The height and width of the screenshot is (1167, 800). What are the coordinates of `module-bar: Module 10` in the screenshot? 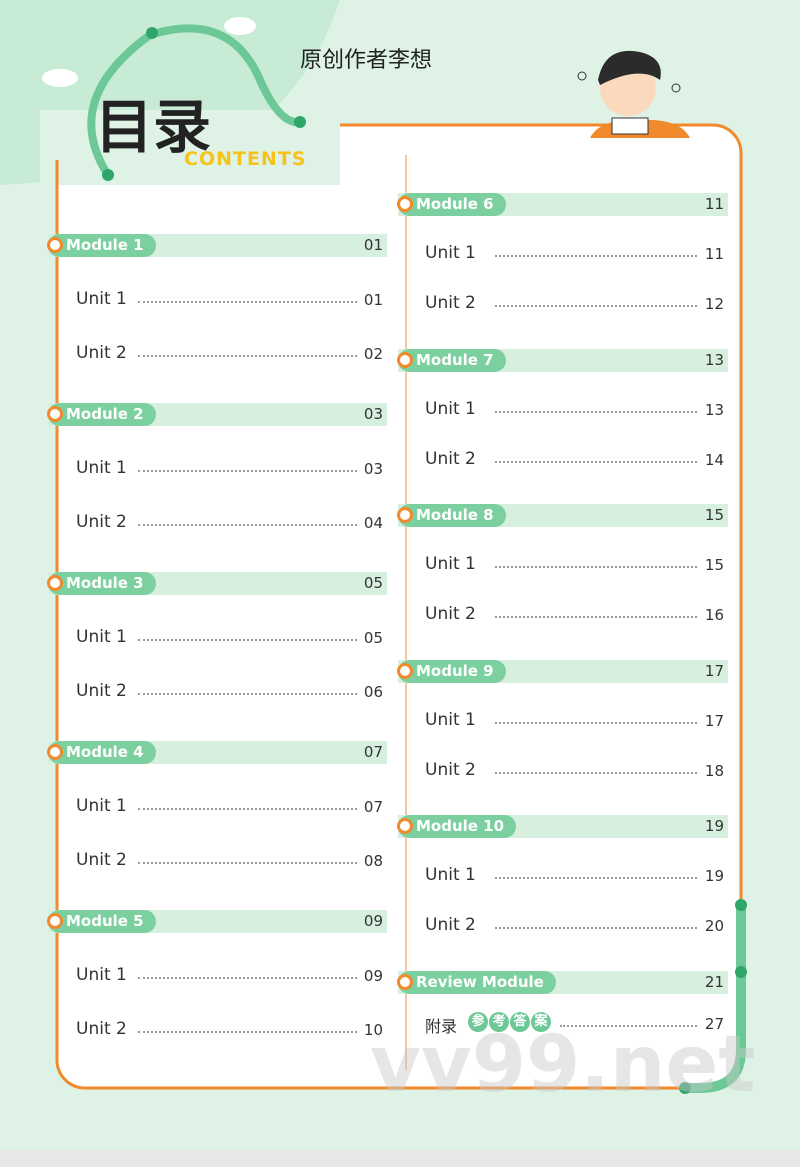 It's located at (563, 826).